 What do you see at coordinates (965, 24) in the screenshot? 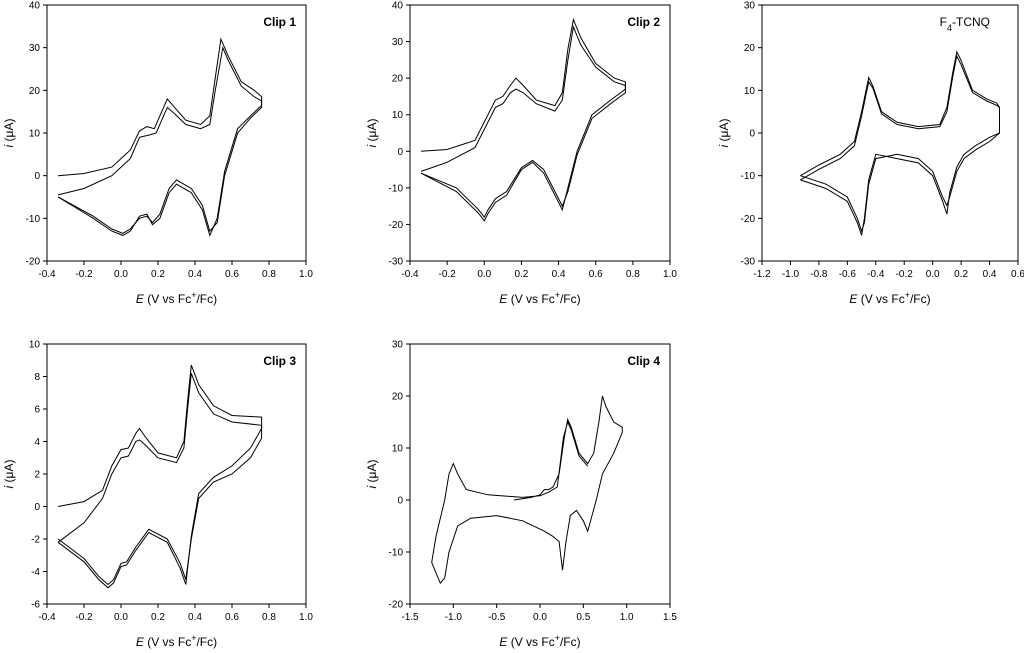
I see `panel-title: F4-TCNQ` at bounding box center [965, 24].